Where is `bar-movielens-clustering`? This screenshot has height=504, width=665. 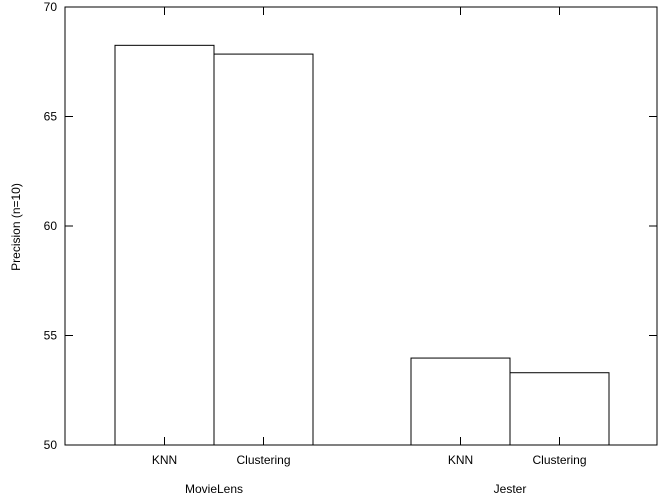
bar-movielens-clustering is located at coordinates (263, 249).